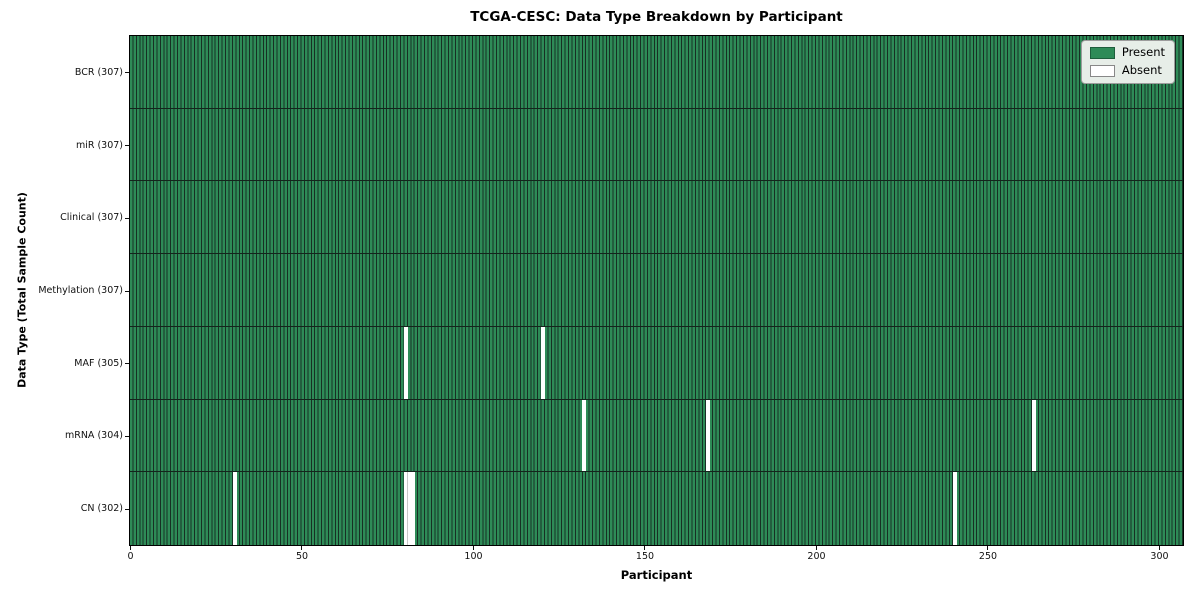 The width and height of the screenshot is (1200, 600). I want to click on x-tick-label: 150, so click(645, 556).